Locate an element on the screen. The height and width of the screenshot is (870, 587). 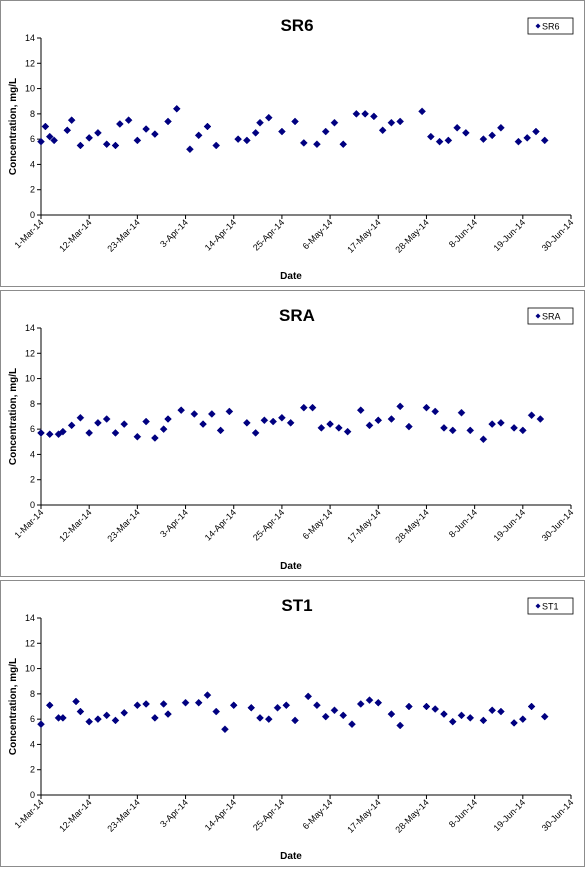
x-tick-label: 17-May-14 is located at coordinates (363, 235).